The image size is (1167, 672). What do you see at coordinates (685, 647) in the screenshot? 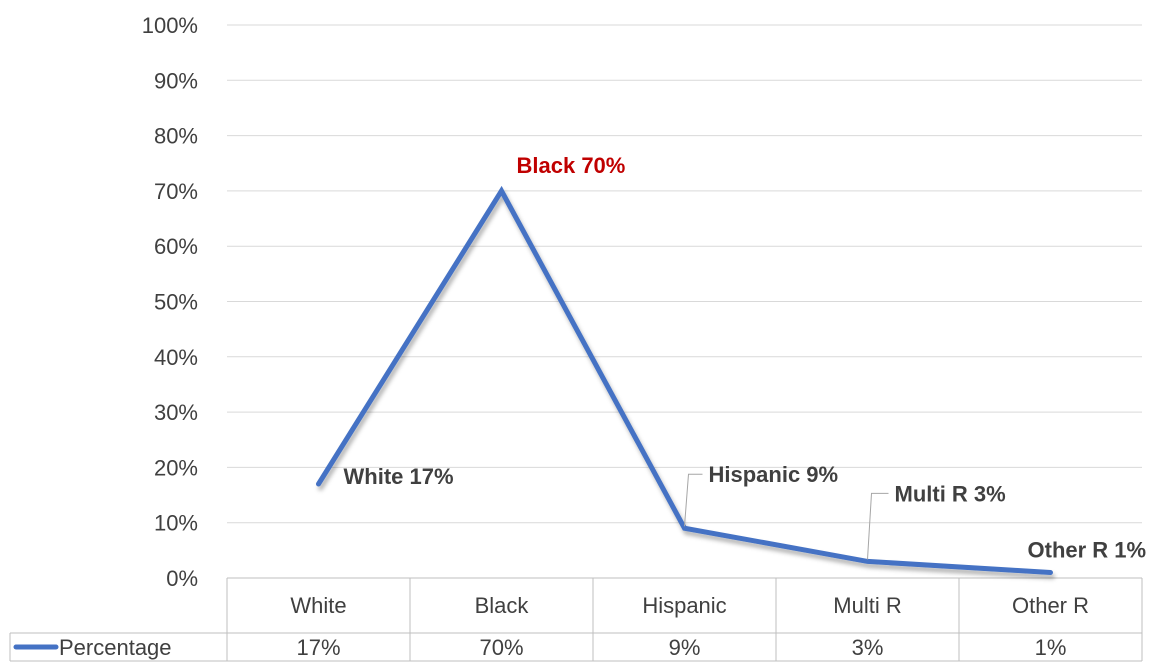
I see `table-value: 9%` at bounding box center [685, 647].